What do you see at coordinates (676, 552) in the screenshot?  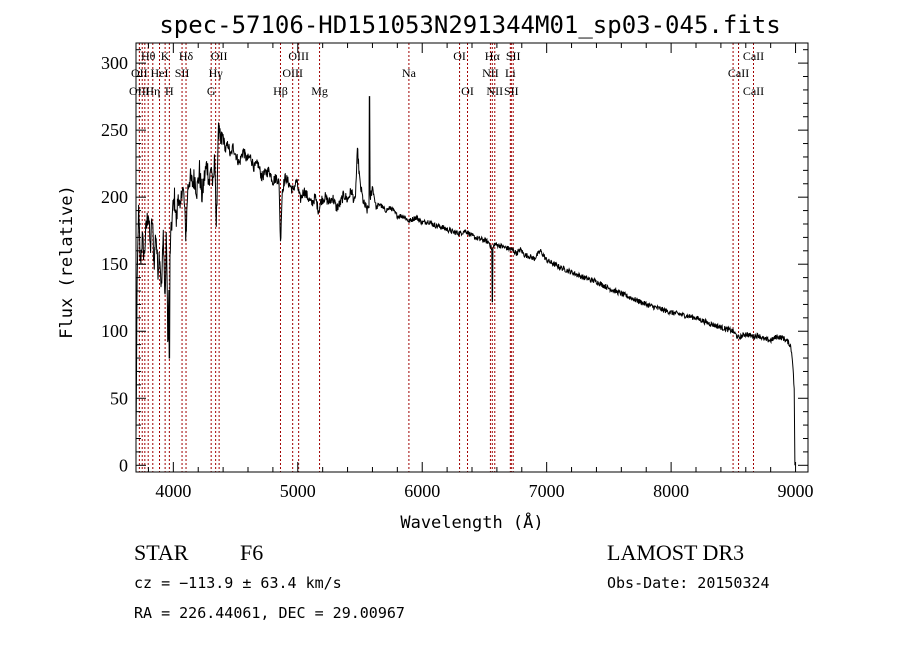 I see `survey-name: LAMOST DR3` at bounding box center [676, 552].